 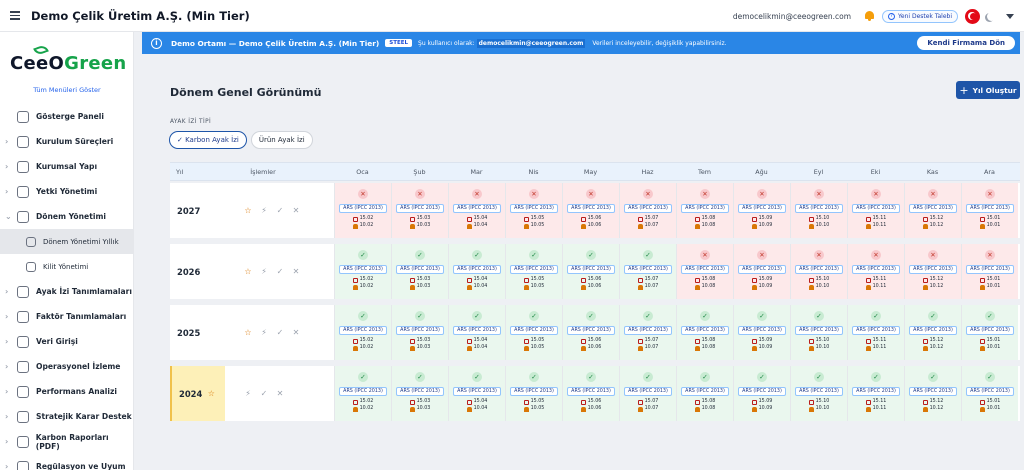 I want to click on menu-icon, so click(x=15, y=15).